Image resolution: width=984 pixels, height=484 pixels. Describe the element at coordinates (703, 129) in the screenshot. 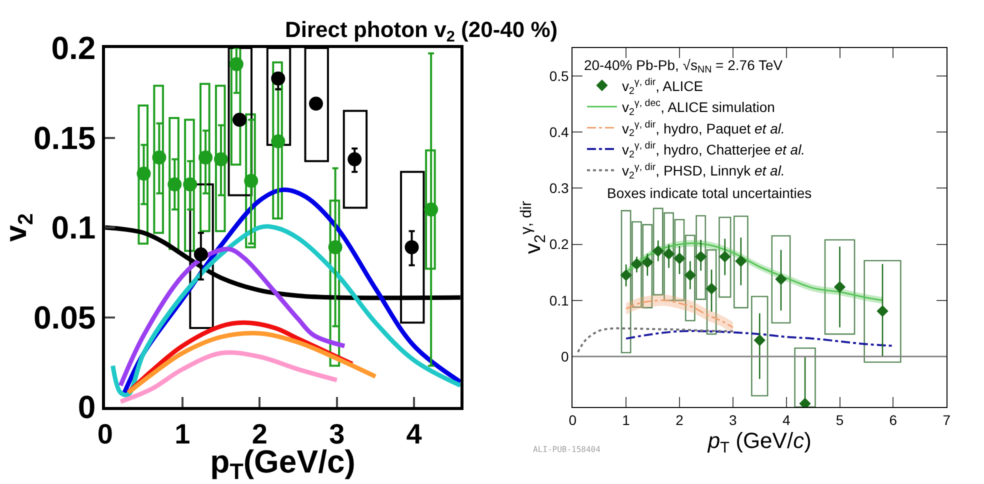

I see `legend-label: v$_{2}$$^{γ, dir}$, hydro, Paquet et al.` at that location.